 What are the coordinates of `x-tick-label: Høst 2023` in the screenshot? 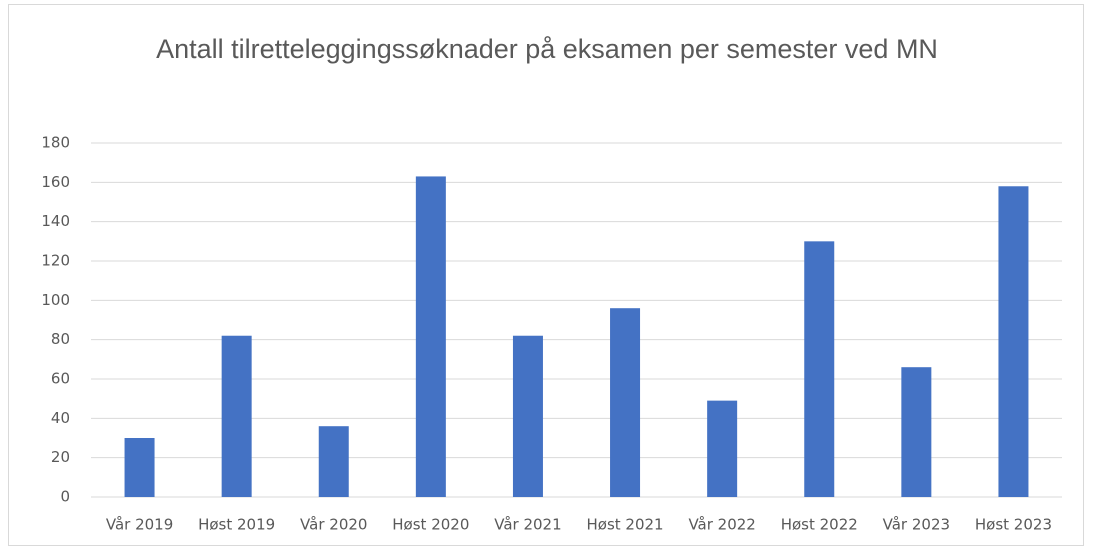 It's located at (1013, 525).